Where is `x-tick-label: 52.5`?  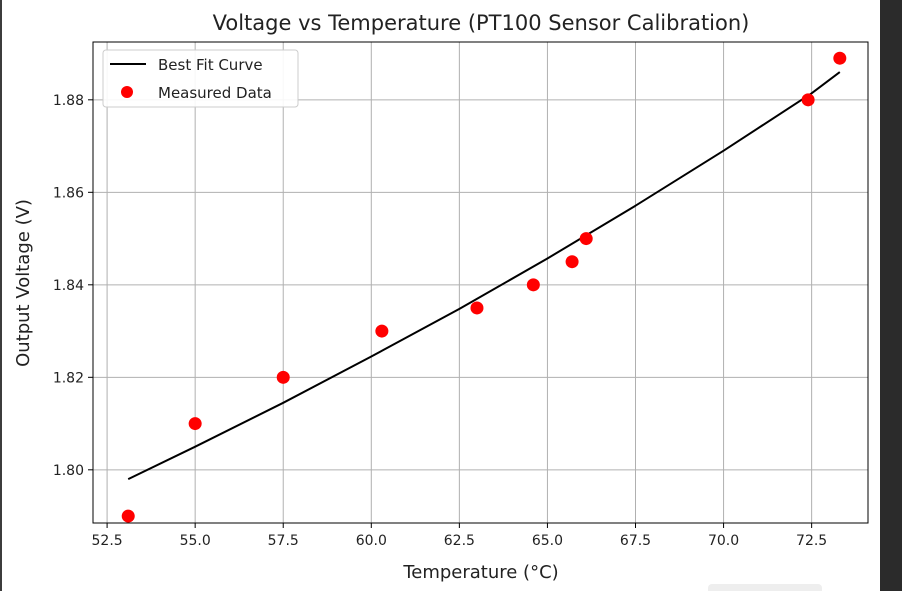 x-tick-label: 52.5 is located at coordinates (107, 541).